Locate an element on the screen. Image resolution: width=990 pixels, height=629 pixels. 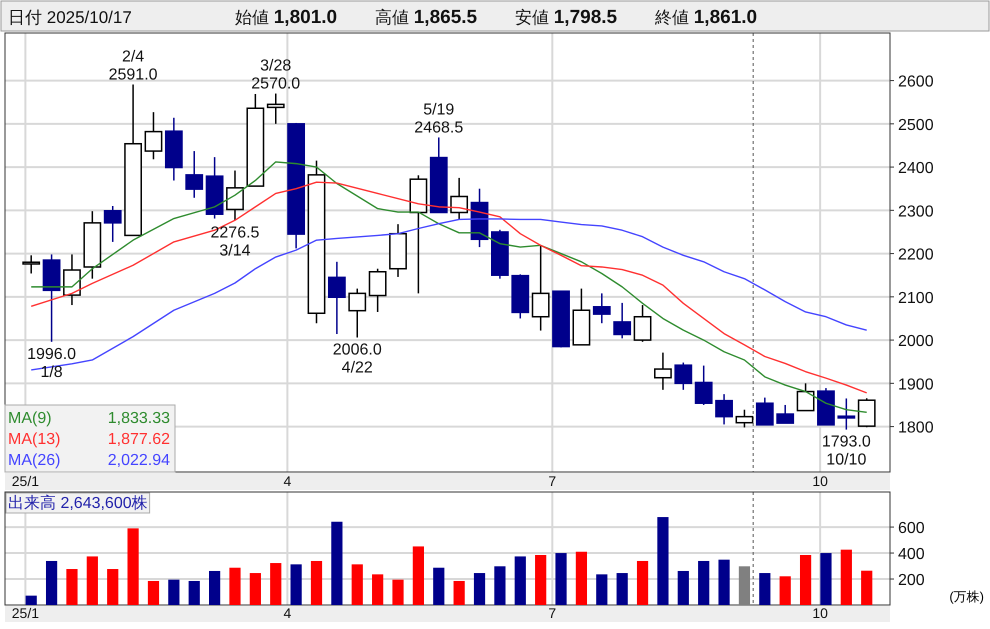
y-axis-title: (万株) is located at coordinates (966, 596).